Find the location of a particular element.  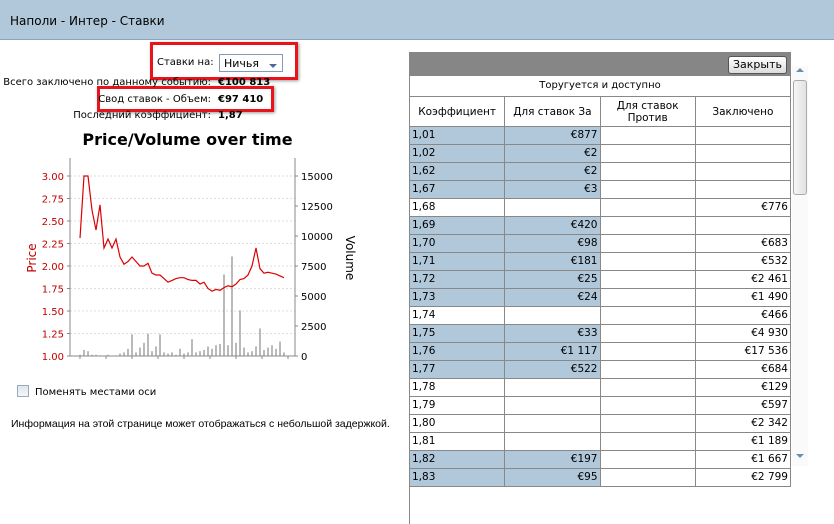

table-row: 1,78 €129 is located at coordinates (600, 388).